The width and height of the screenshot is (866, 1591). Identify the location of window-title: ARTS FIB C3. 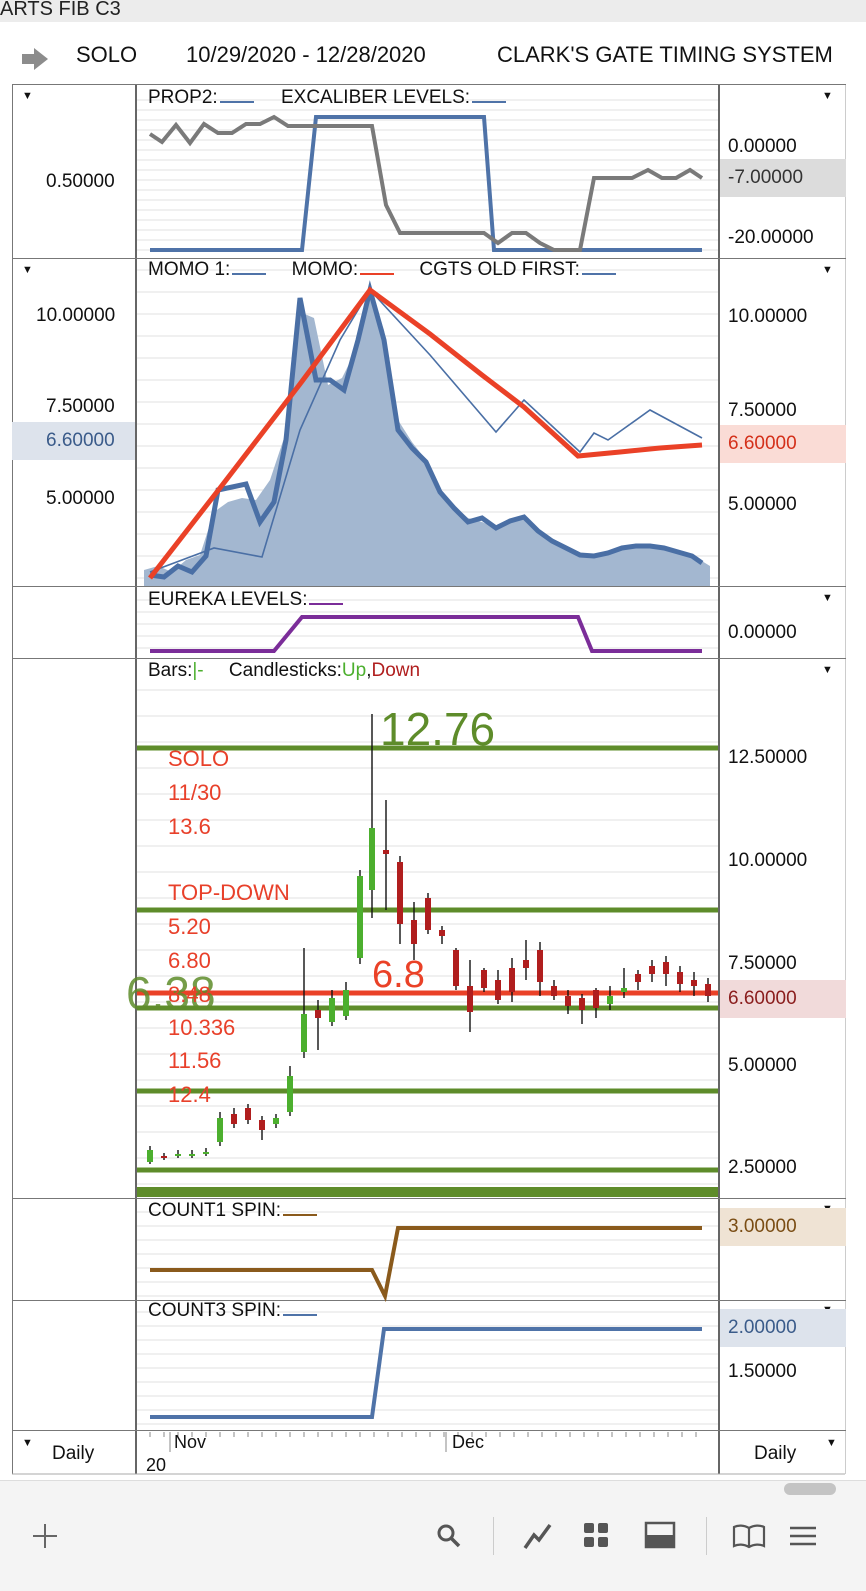
(60, 10).